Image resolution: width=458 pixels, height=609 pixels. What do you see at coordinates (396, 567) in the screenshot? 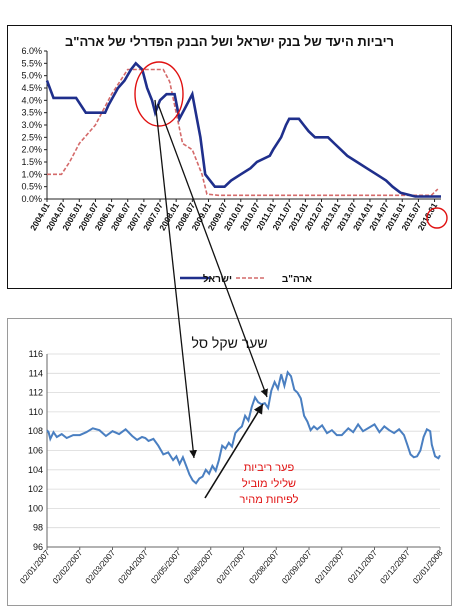
I see `x-tick-label: 02/12/2007` at bounding box center [396, 567].